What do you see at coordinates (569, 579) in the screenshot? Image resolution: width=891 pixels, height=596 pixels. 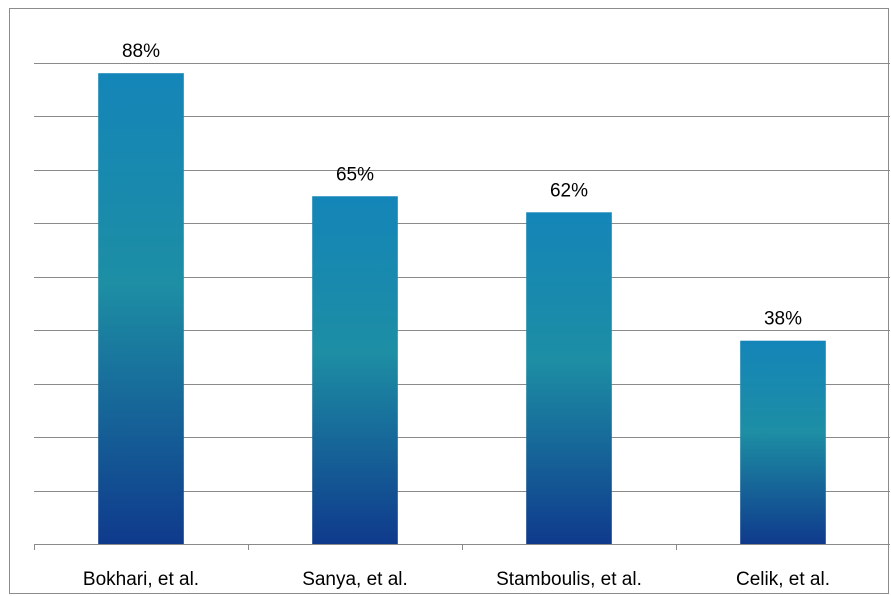 I see `category-label: Stamboulis, et al.` at bounding box center [569, 579].